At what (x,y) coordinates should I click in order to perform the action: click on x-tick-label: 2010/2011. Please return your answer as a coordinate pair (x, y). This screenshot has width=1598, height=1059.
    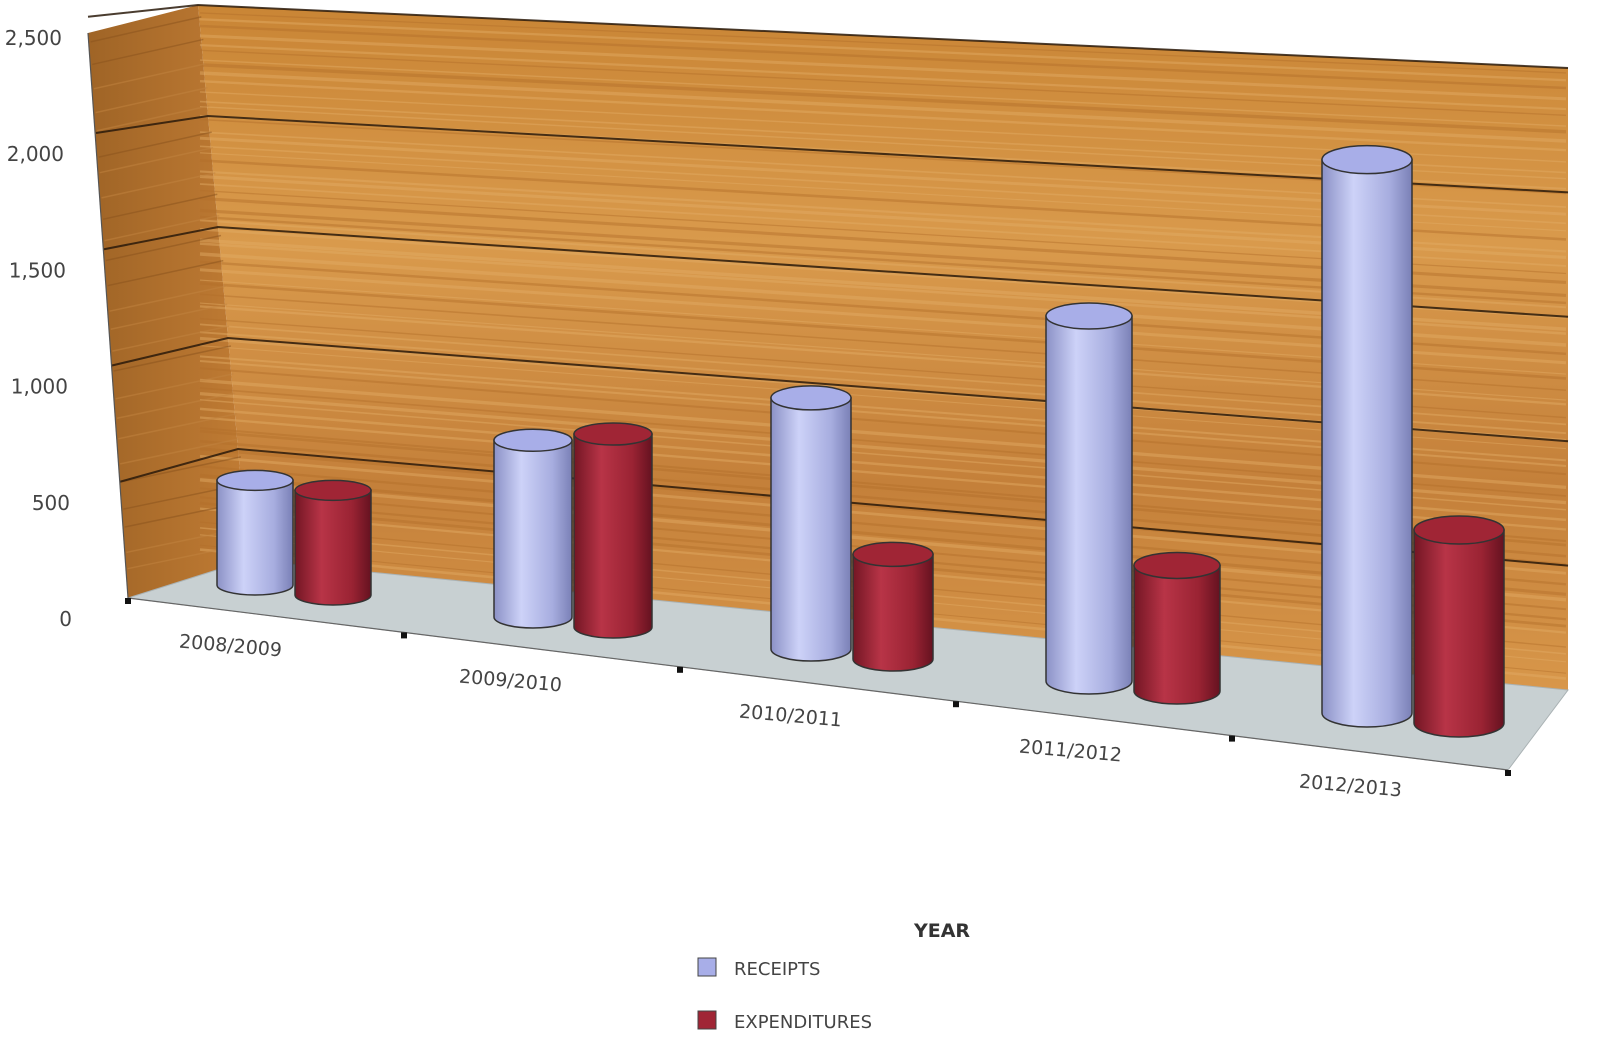
    Looking at the image, I should click on (790, 716).